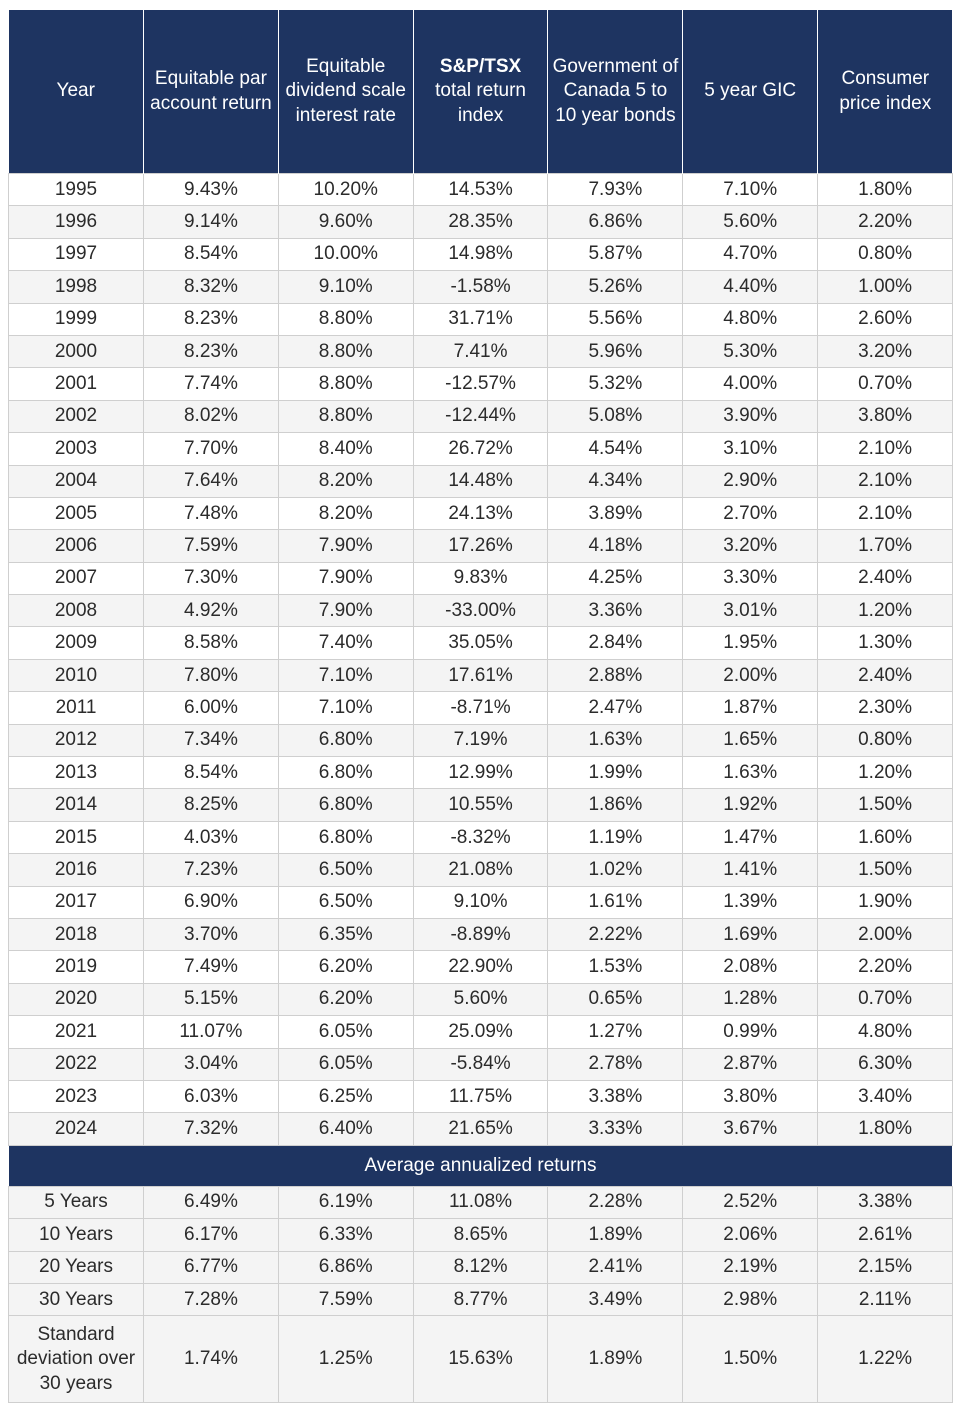 Image resolution: width=962 pixels, height=1414 pixels. Describe the element at coordinates (480, 416) in the screenshot. I see `table-row: 2002 8.02% 8.80% -12.44% 5.08% 3.90% 3.80%` at that location.